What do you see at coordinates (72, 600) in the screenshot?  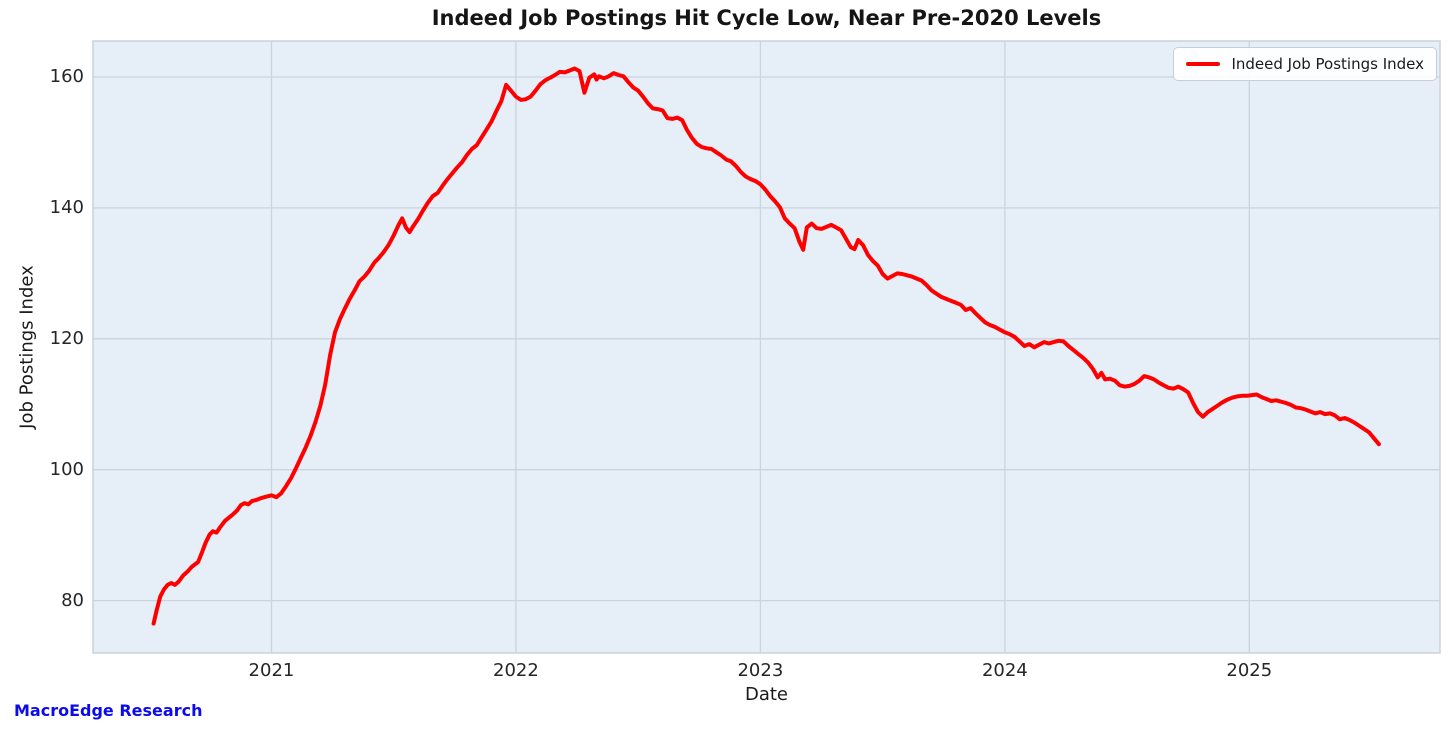 I see `y-tick-label: 80` at bounding box center [72, 600].